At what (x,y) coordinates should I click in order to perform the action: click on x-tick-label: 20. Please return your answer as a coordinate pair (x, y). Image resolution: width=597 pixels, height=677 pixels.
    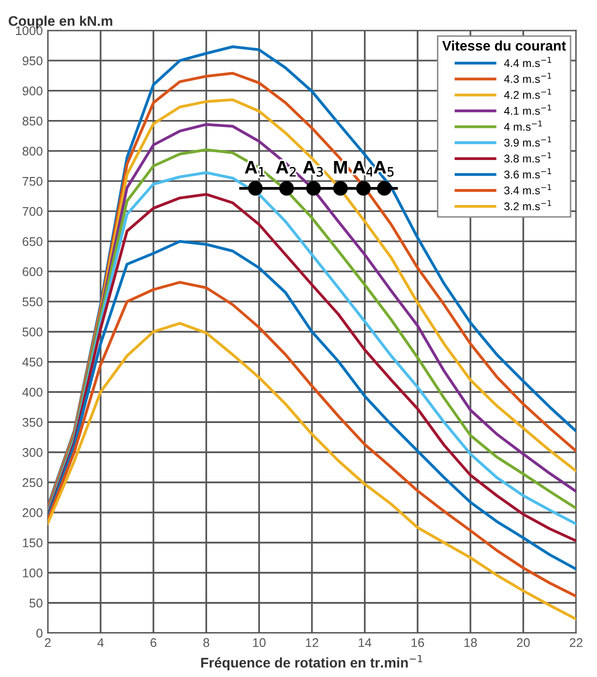
    Looking at the image, I should click on (523, 643).